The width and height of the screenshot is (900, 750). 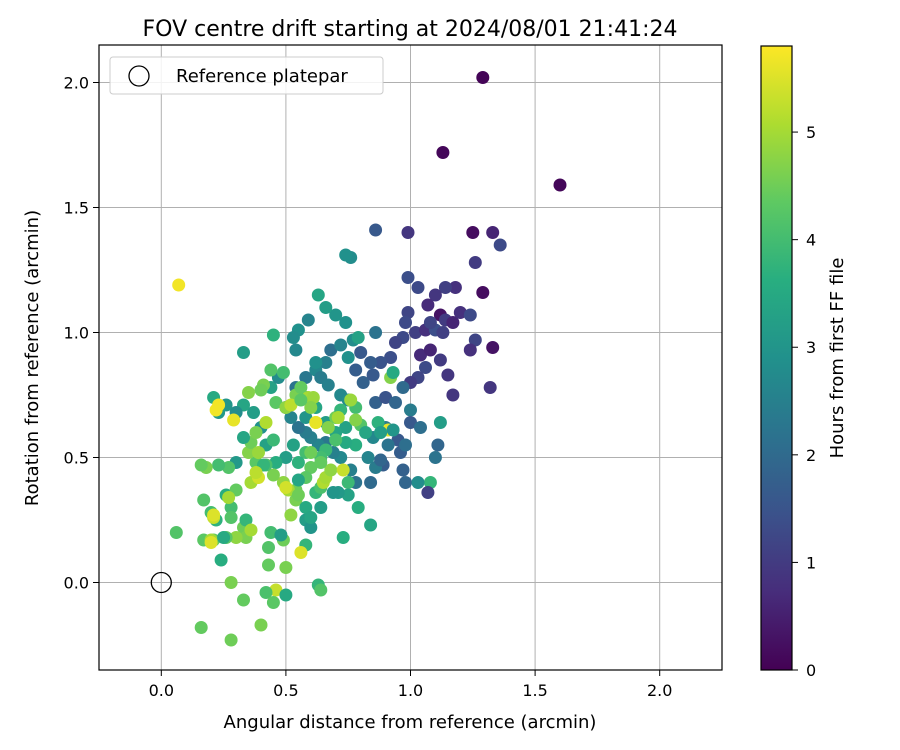 What do you see at coordinates (659, 690) in the screenshot?
I see `x-tick-label: 2.0` at bounding box center [659, 690].